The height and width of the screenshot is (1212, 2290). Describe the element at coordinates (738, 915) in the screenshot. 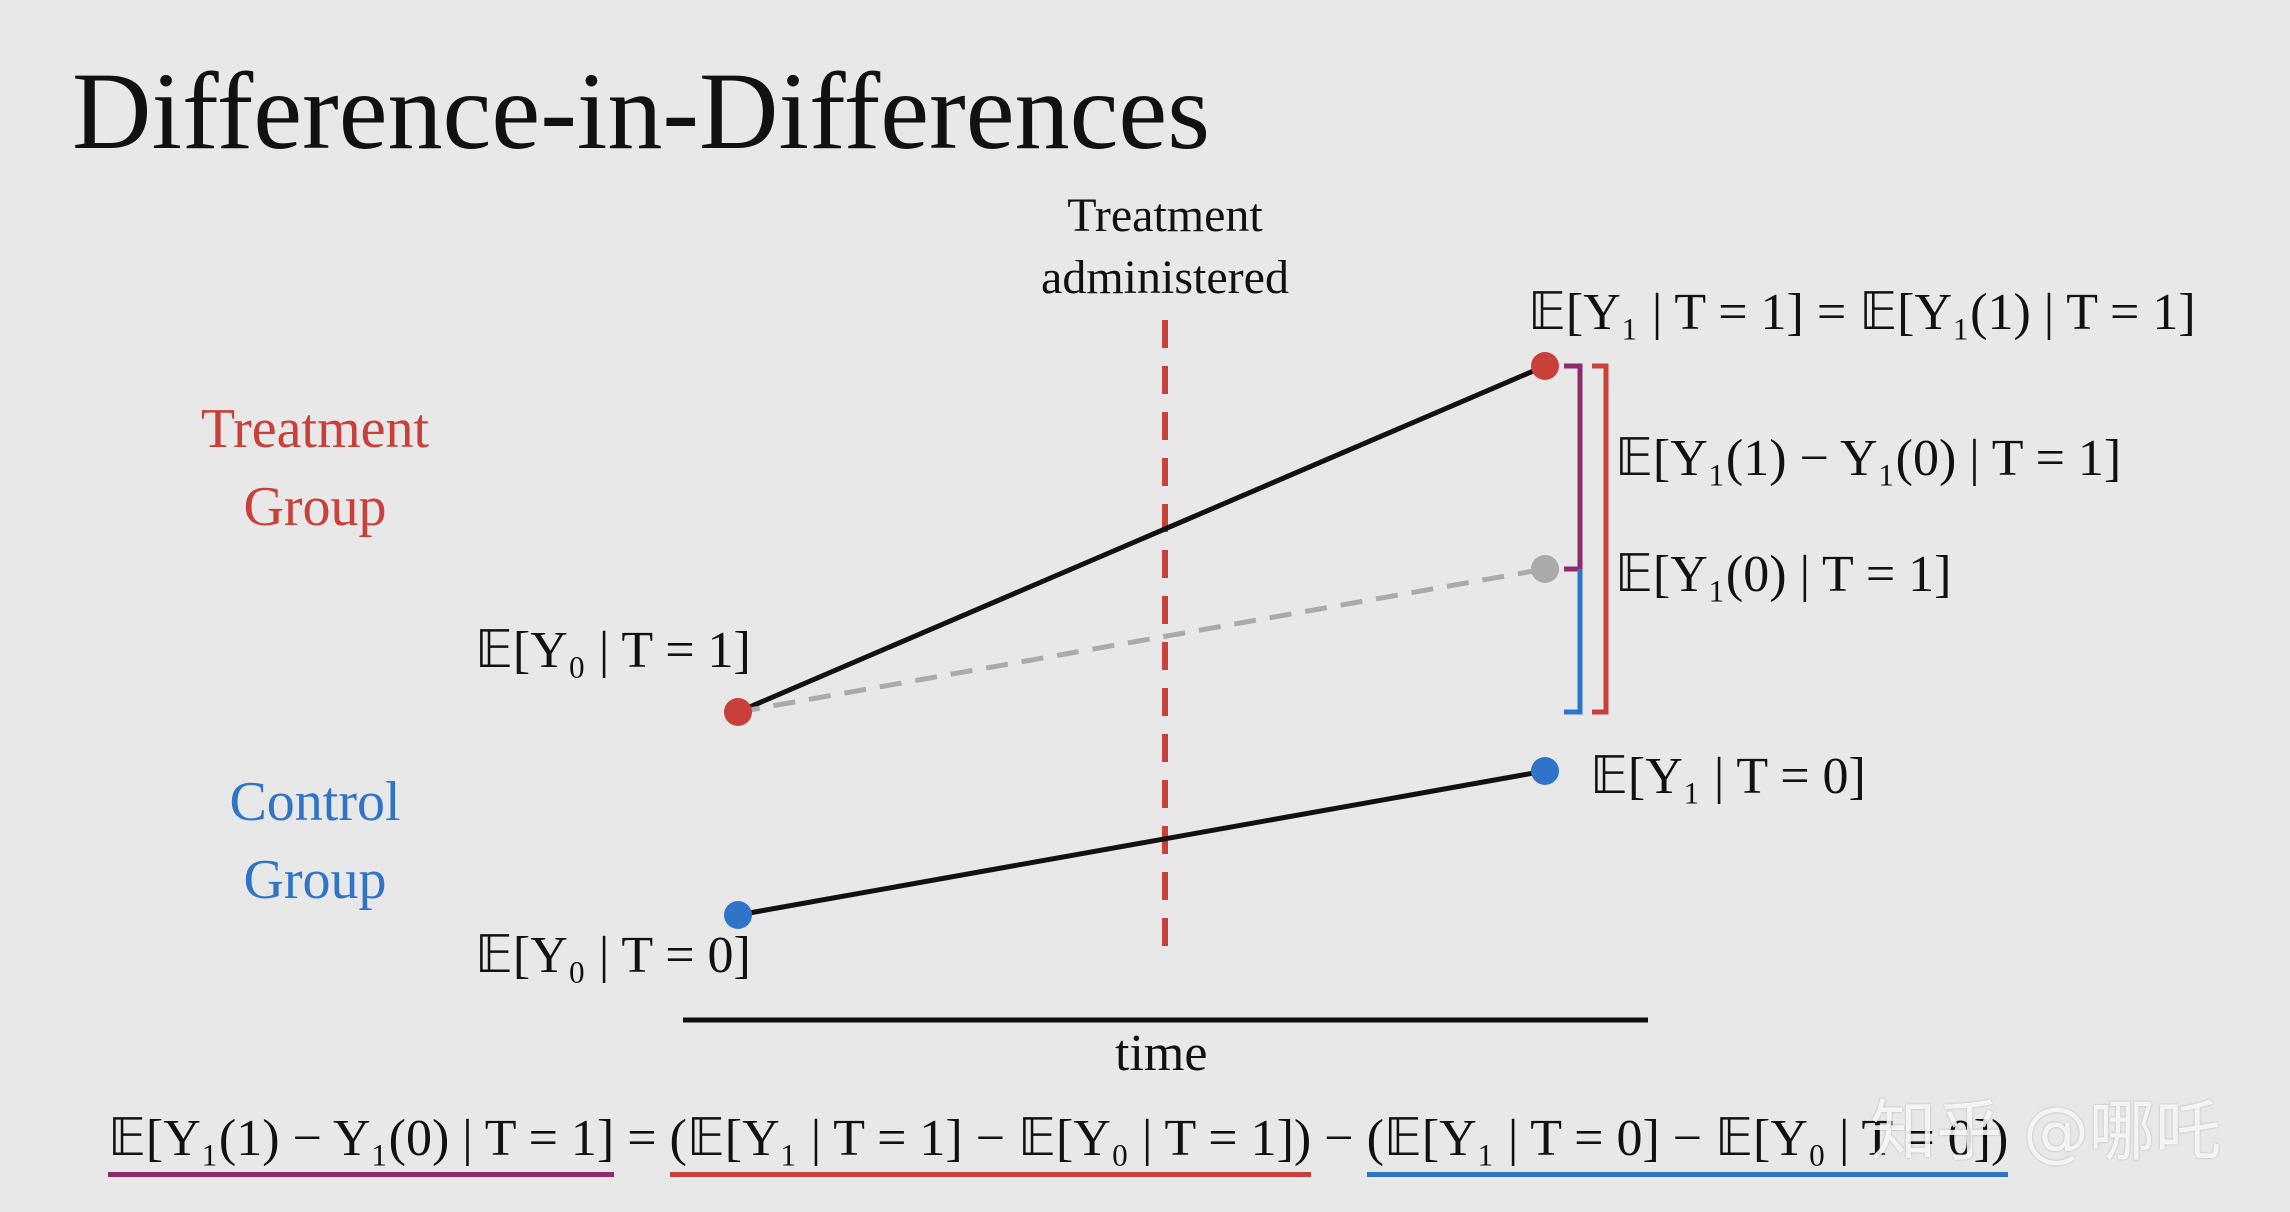

I see `control-pre-point` at that location.